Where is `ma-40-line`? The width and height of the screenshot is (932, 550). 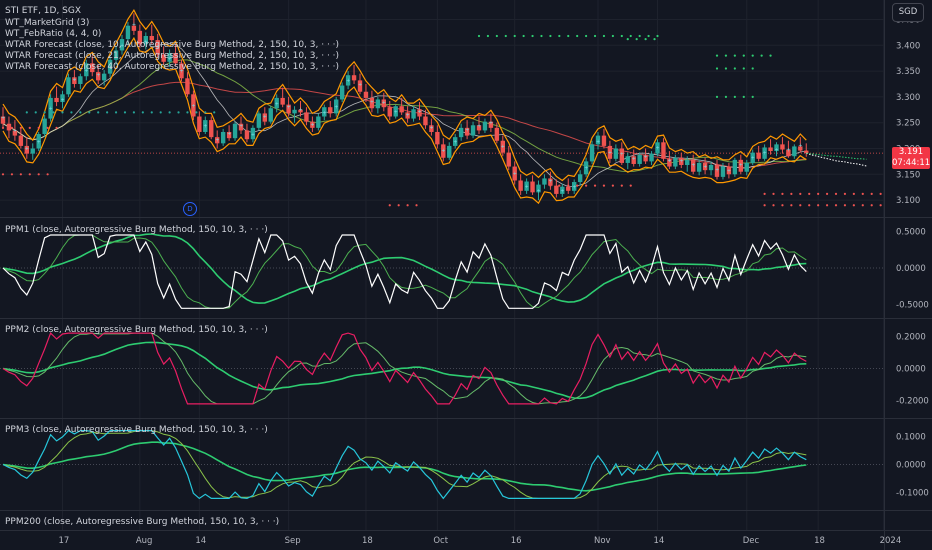
ma-40-line is located at coordinates (404, 125).